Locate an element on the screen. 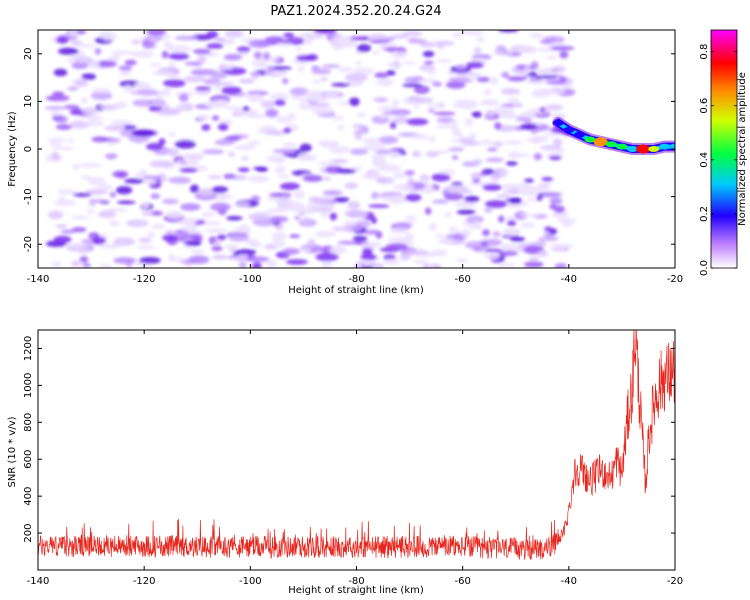  snr-y-tick-label: 1200 is located at coordinates (28, 348).